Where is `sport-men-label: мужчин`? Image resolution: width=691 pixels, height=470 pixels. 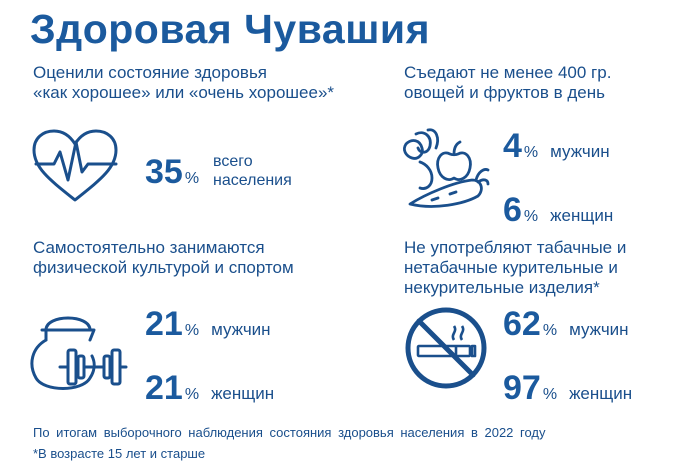
sport-men-label: мужчин is located at coordinates (241, 329).